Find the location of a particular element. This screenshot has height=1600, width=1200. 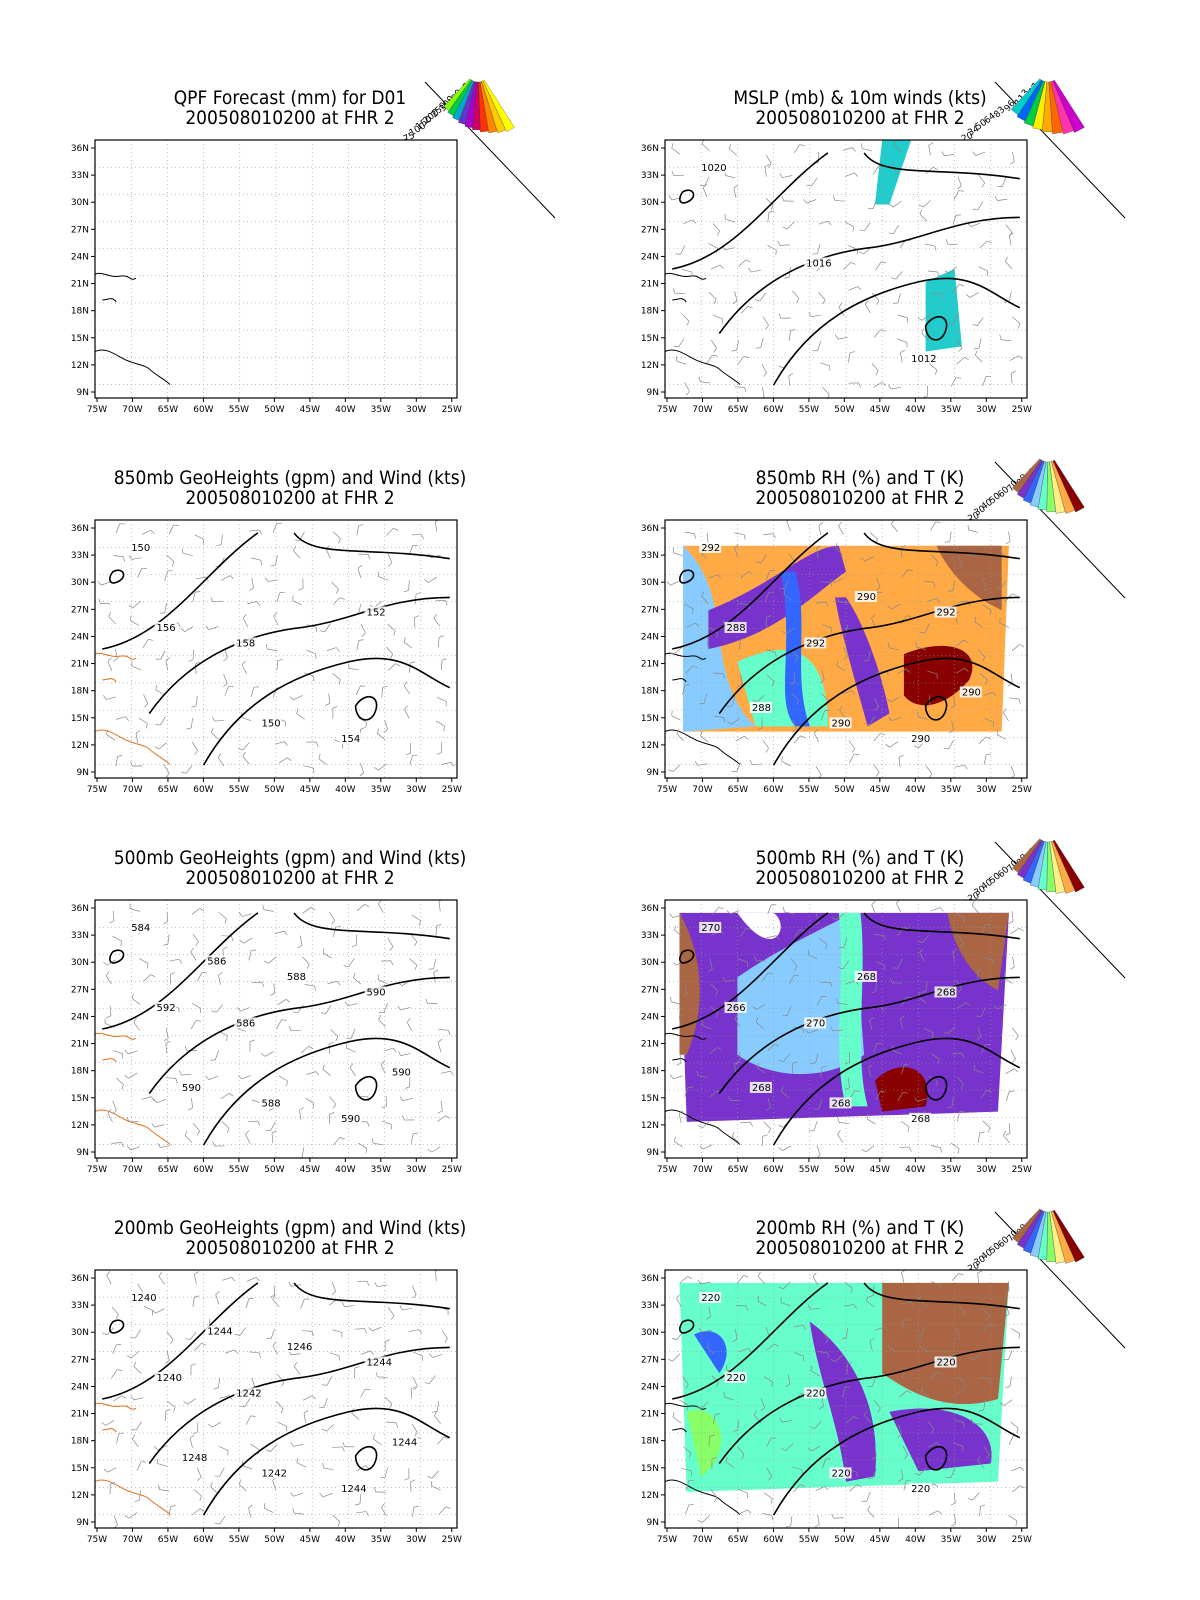

contour-label: 270 is located at coordinates (815, 1023).